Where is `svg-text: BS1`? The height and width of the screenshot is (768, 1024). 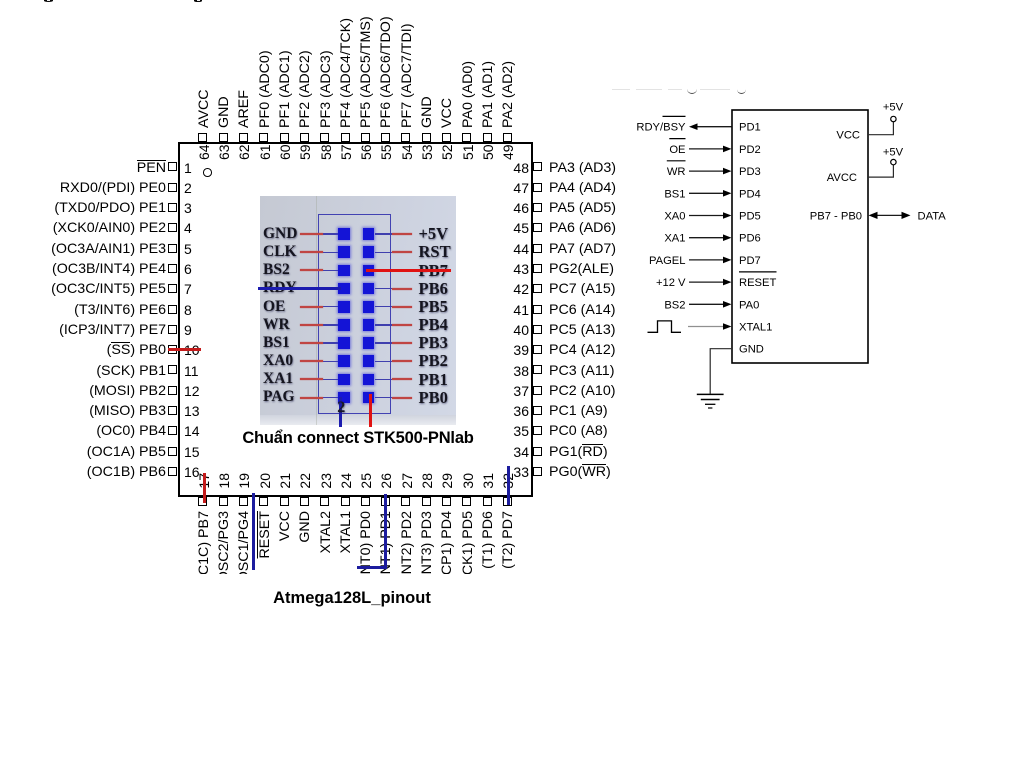
svg-text: BS1 is located at coordinates (674, 194).